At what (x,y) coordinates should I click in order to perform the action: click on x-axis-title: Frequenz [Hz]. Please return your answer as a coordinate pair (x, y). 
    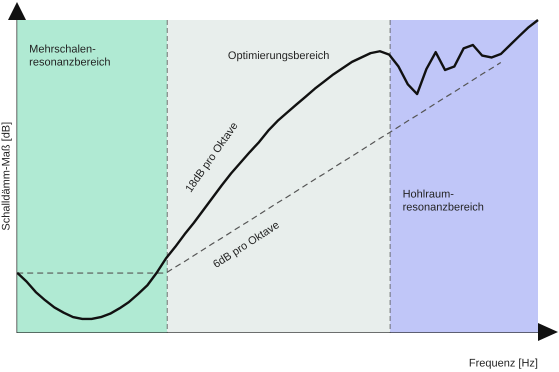
    Looking at the image, I should click on (503, 363).